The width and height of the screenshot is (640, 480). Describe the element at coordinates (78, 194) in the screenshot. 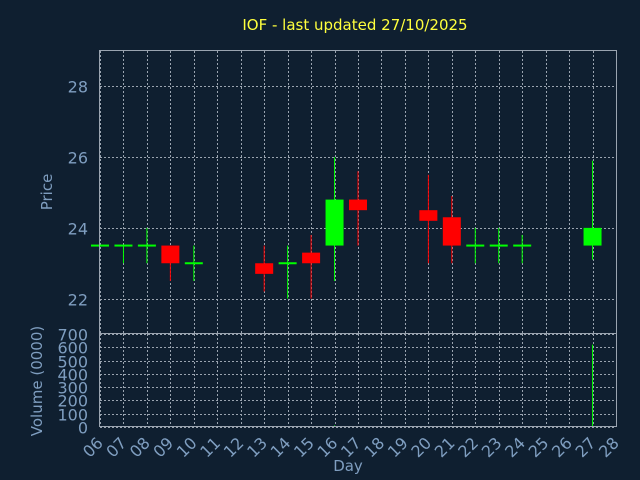

I see `price-axis: 22 24 26 28` at that location.